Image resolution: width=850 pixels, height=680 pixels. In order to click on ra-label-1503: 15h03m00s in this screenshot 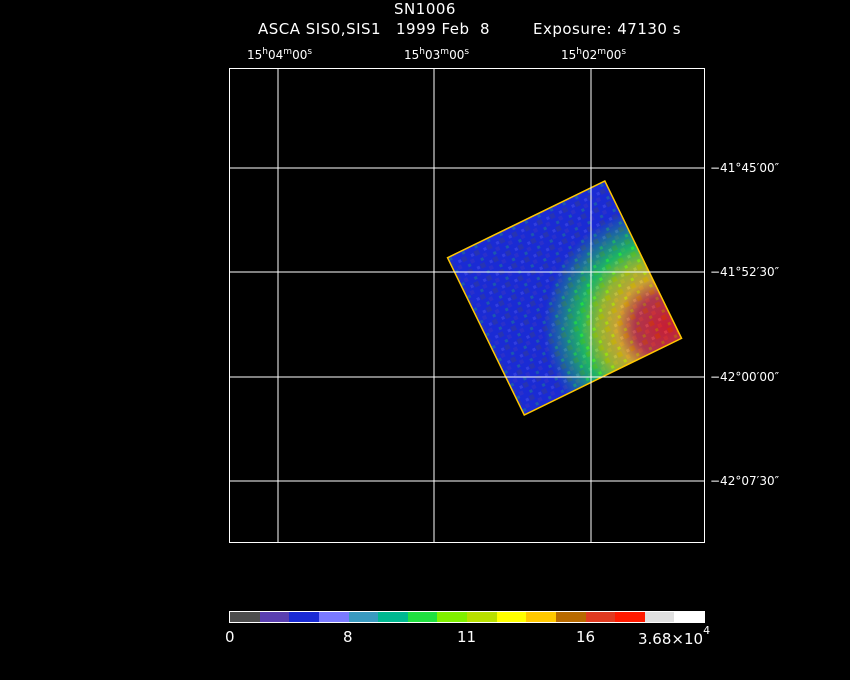, I will do `click(437, 54)`.